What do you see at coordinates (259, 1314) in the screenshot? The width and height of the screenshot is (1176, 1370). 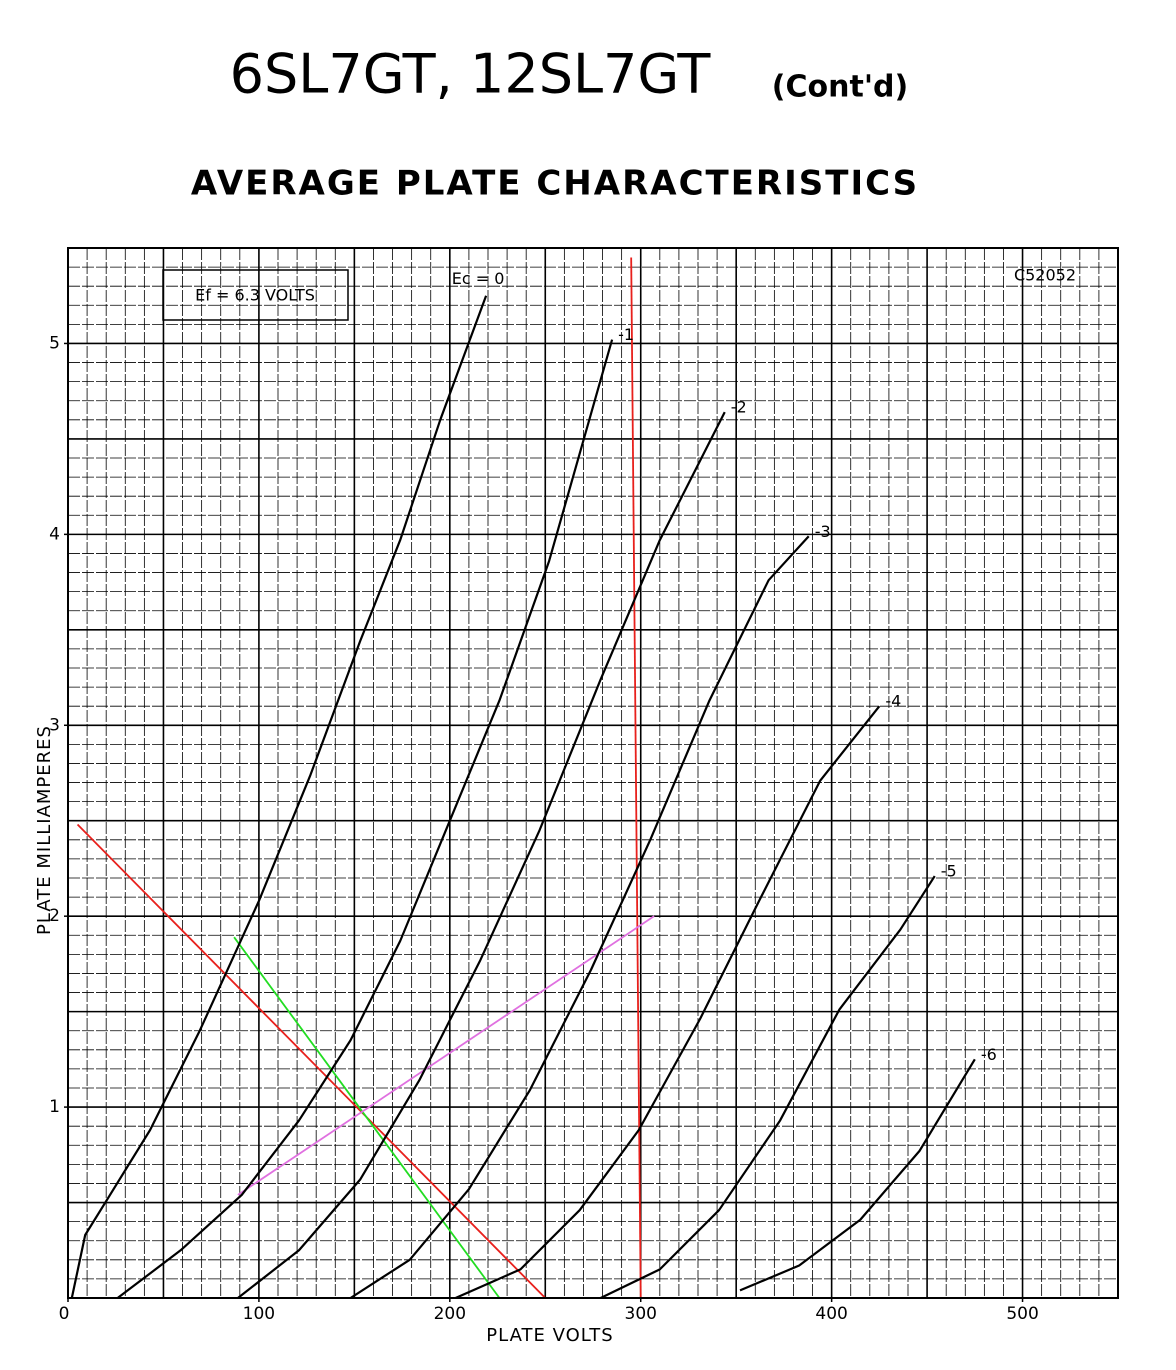 I see `x-tick-label: 100` at bounding box center [259, 1314].